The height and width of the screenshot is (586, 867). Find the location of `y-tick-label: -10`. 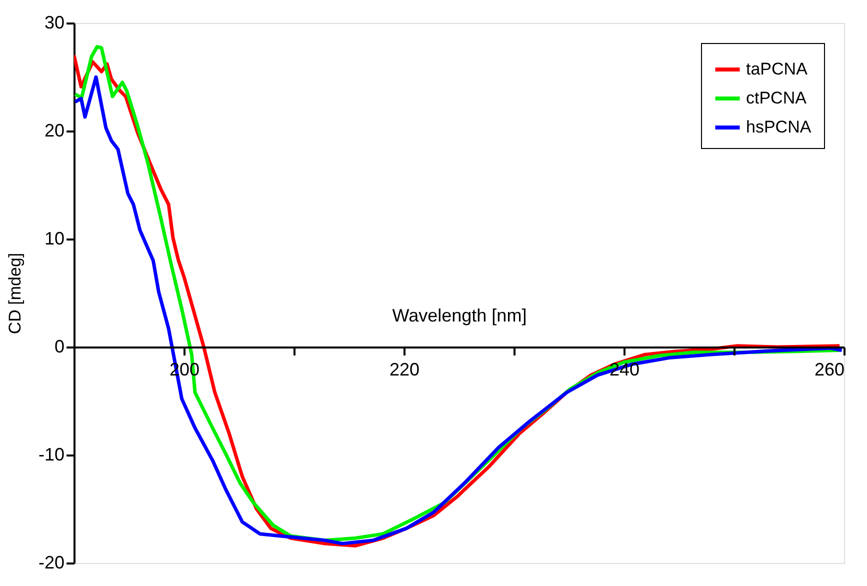

y-tick-label: -10 is located at coordinates (51, 454).